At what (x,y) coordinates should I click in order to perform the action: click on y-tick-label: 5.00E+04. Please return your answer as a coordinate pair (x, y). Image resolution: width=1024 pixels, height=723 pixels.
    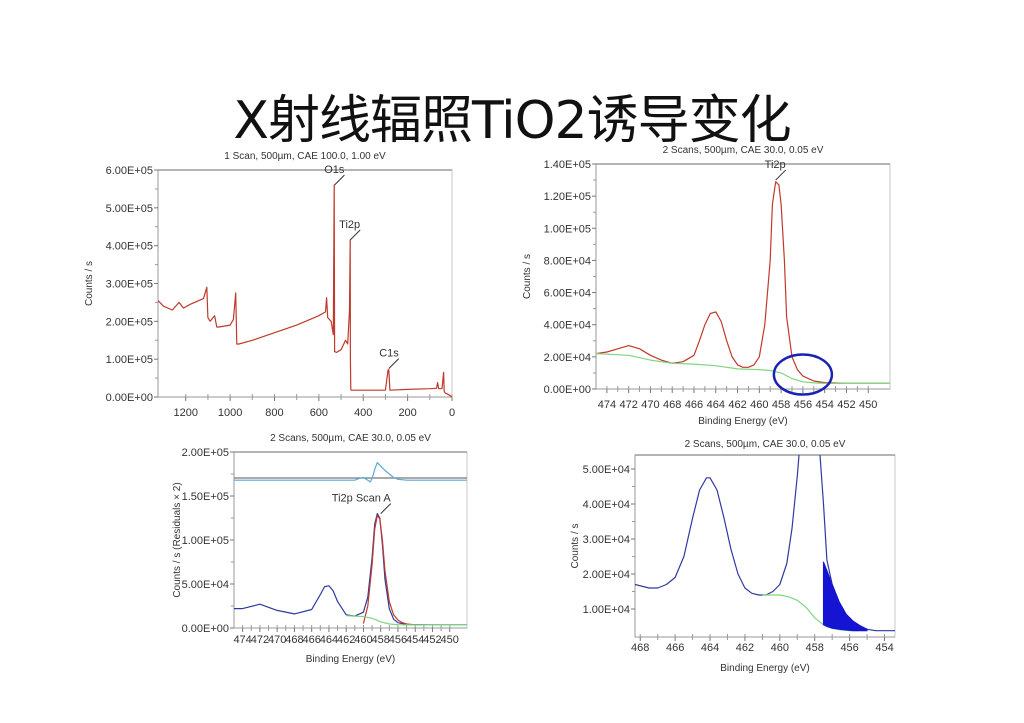
    Looking at the image, I should click on (205, 585).